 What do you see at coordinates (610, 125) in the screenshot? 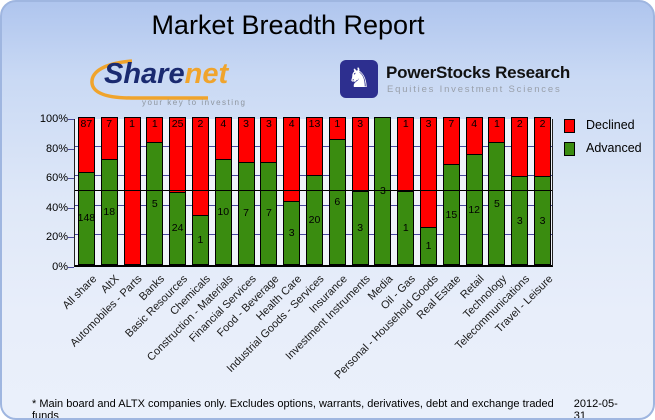
I see `legend-label-declined: Declined` at bounding box center [610, 125].